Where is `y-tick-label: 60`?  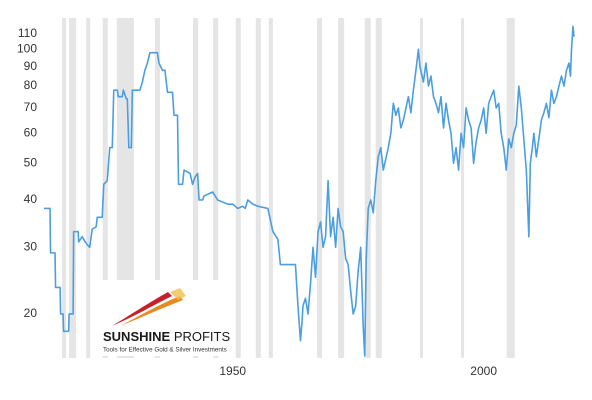
y-tick-label: 60 is located at coordinates (31, 133).